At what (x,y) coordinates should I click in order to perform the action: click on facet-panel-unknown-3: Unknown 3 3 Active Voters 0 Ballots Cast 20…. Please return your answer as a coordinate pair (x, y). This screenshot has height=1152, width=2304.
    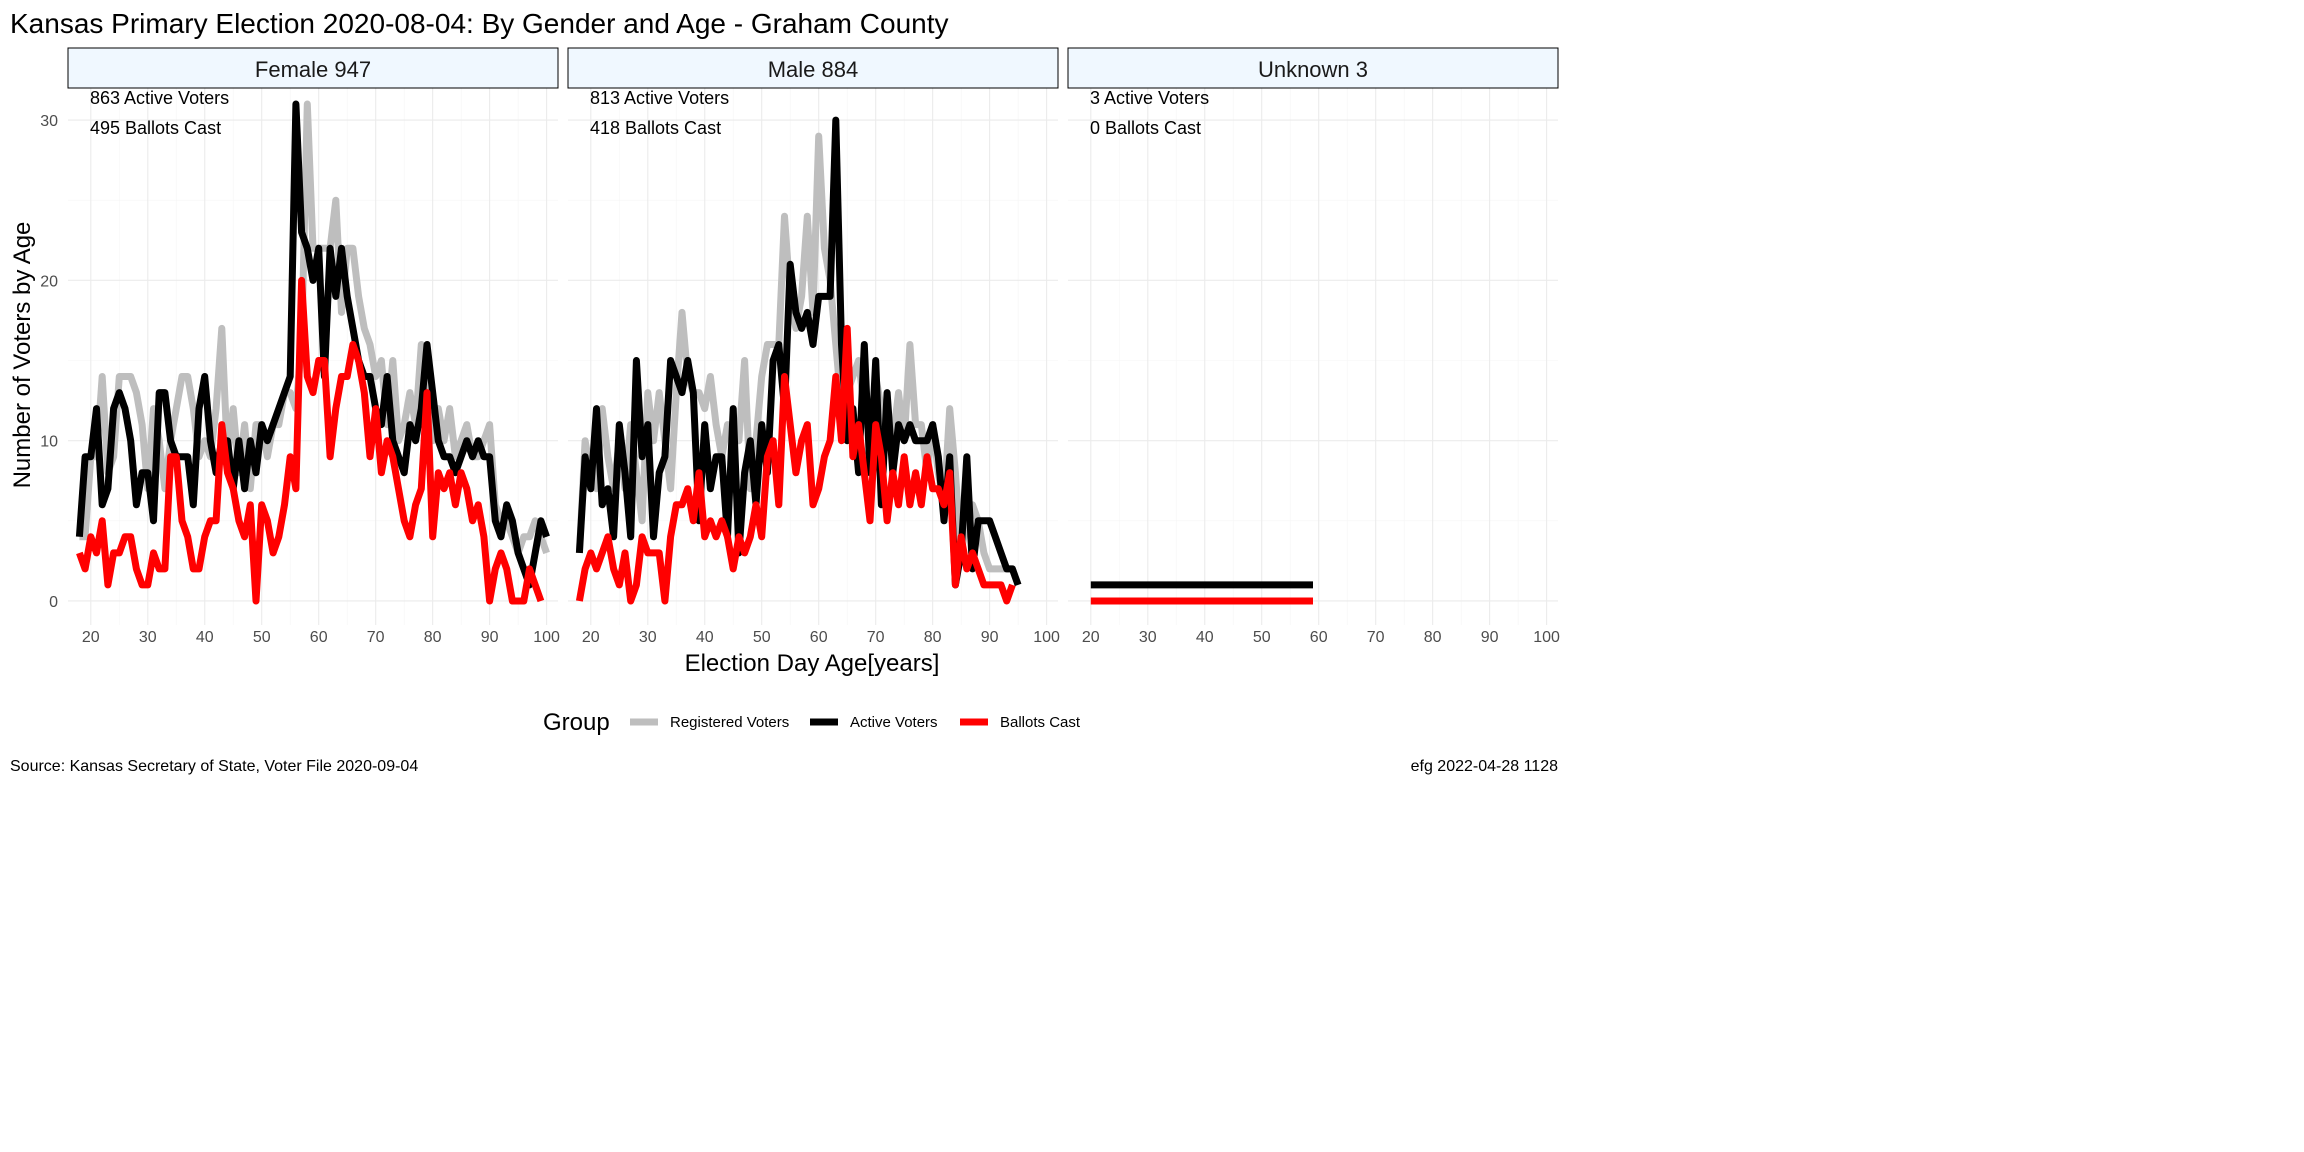
    Looking at the image, I should click on (1313, 346).